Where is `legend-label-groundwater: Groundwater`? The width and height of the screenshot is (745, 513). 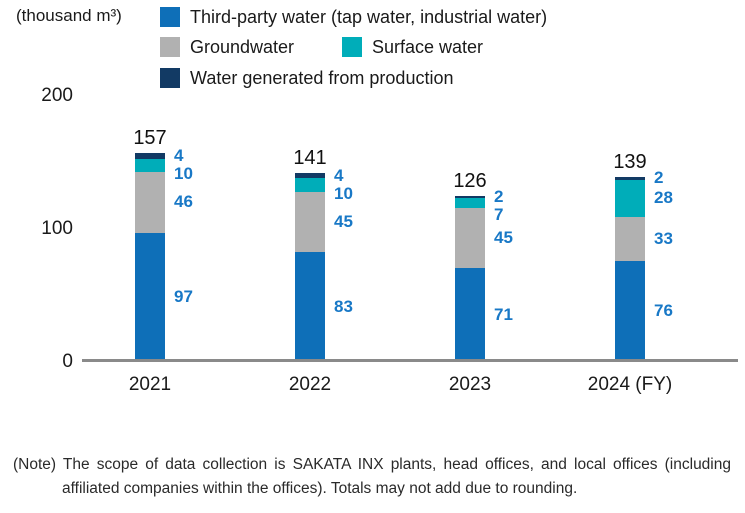 legend-label-groundwater: Groundwater is located at coordinates (242, 47).